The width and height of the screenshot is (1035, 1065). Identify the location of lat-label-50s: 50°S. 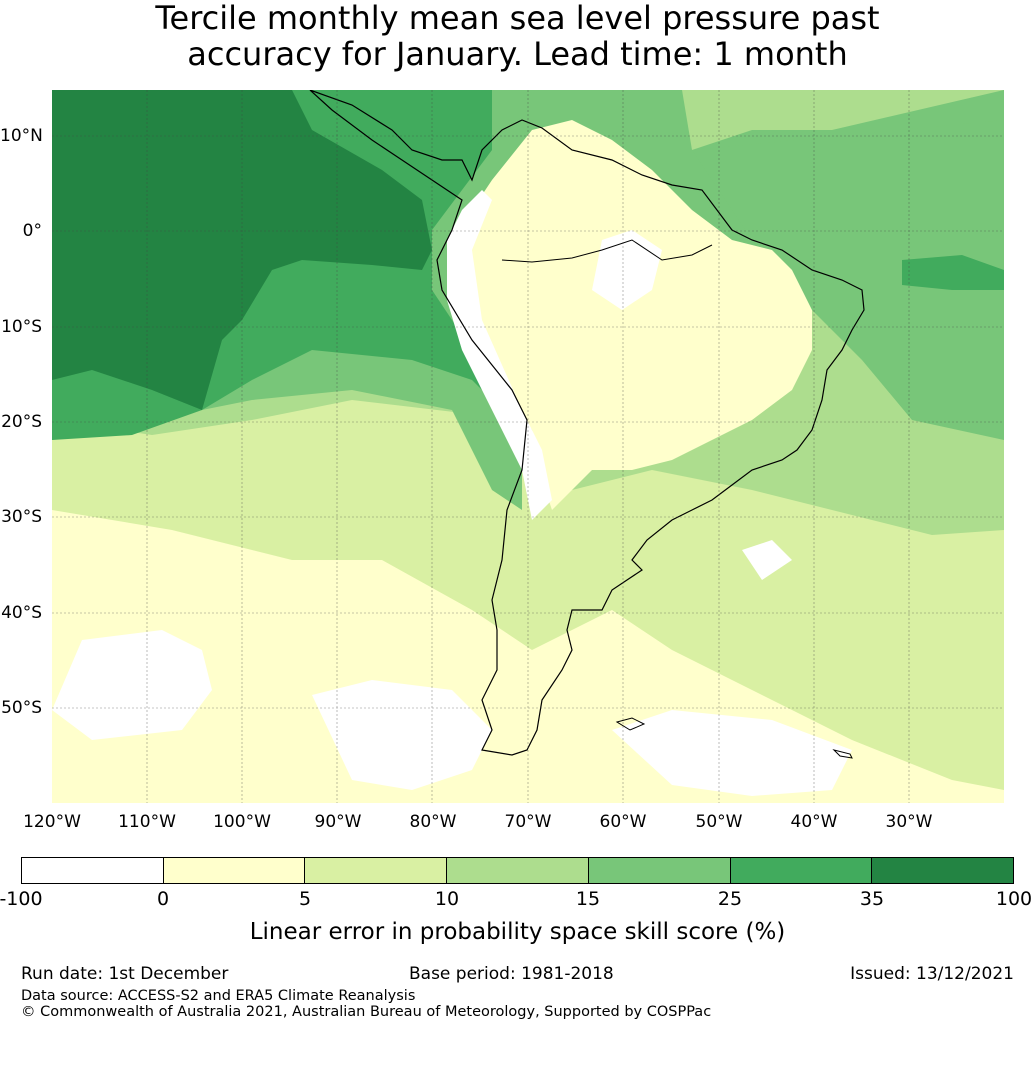
(21, 708).